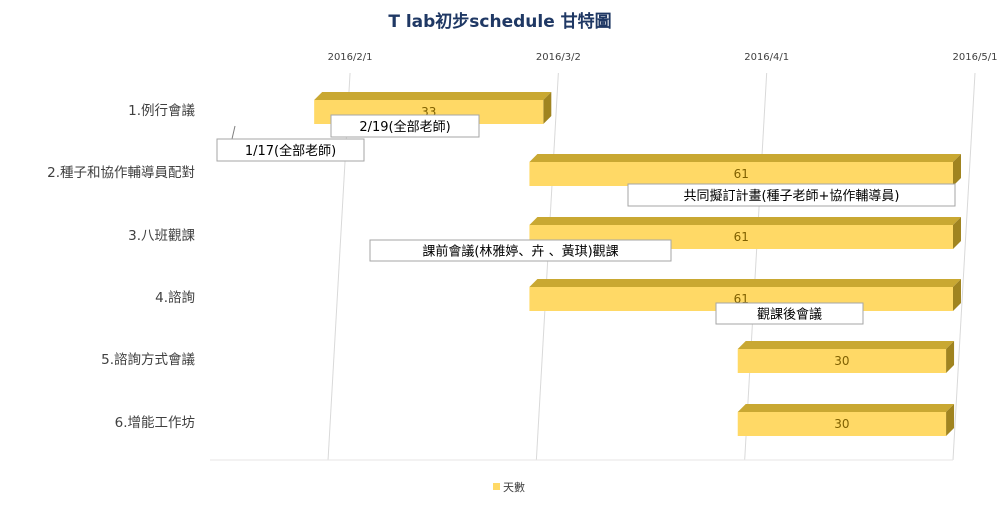 This screenshot has width=1000, height=506. I want to click on annotation-text: 共同擬訂計畫(種子老師+協作輔導員), so click(791, 196).